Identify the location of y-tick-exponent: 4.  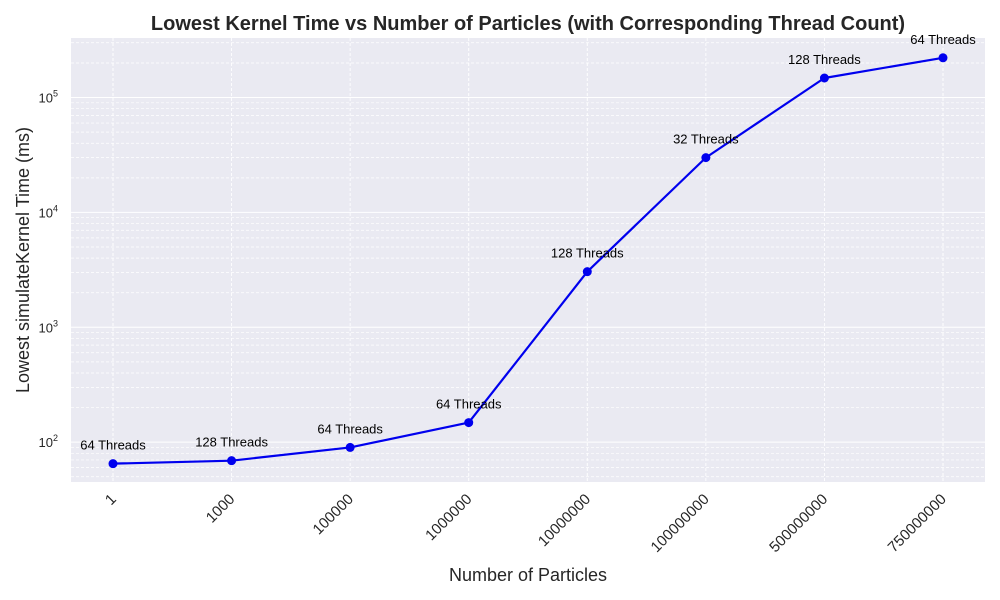
(55, 208).